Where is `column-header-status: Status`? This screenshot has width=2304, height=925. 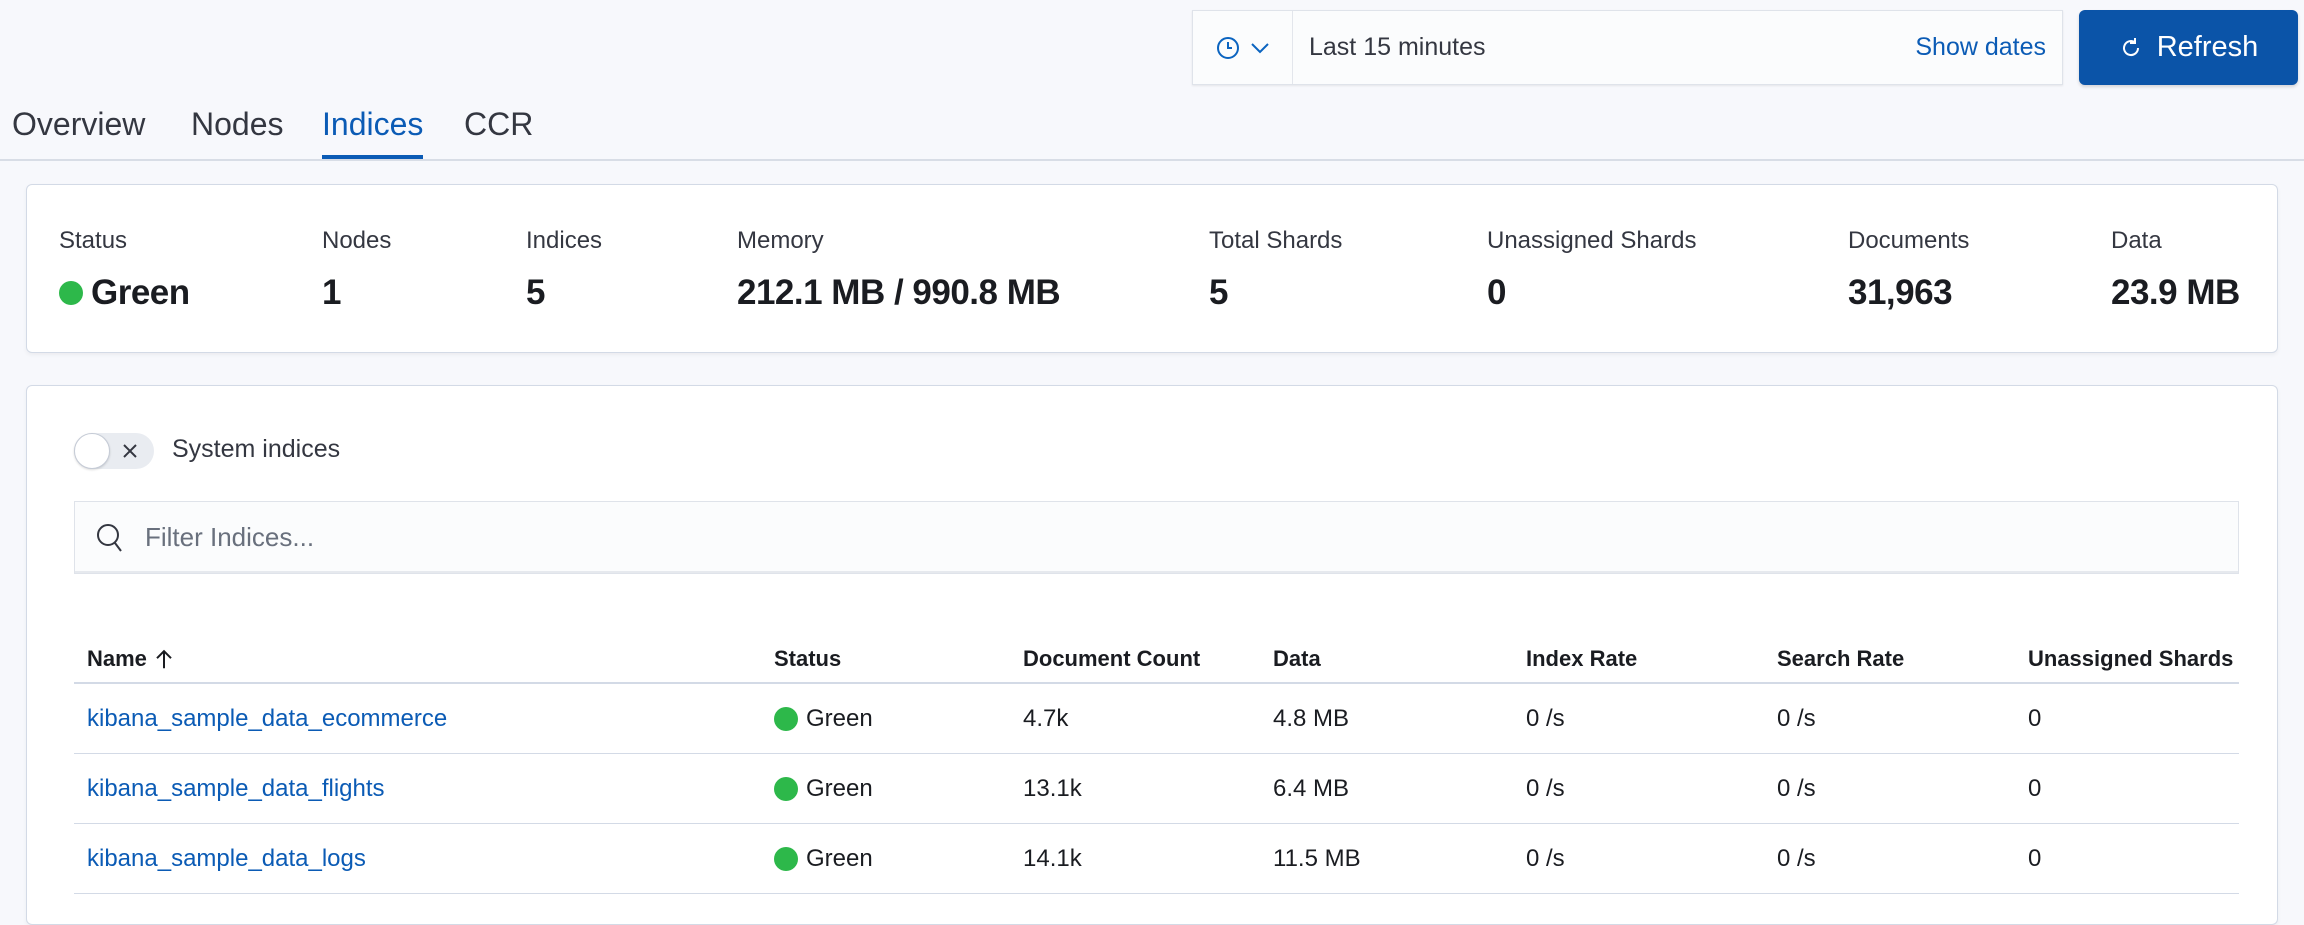
column-header-status: Status is located at coordinates (808, 659).